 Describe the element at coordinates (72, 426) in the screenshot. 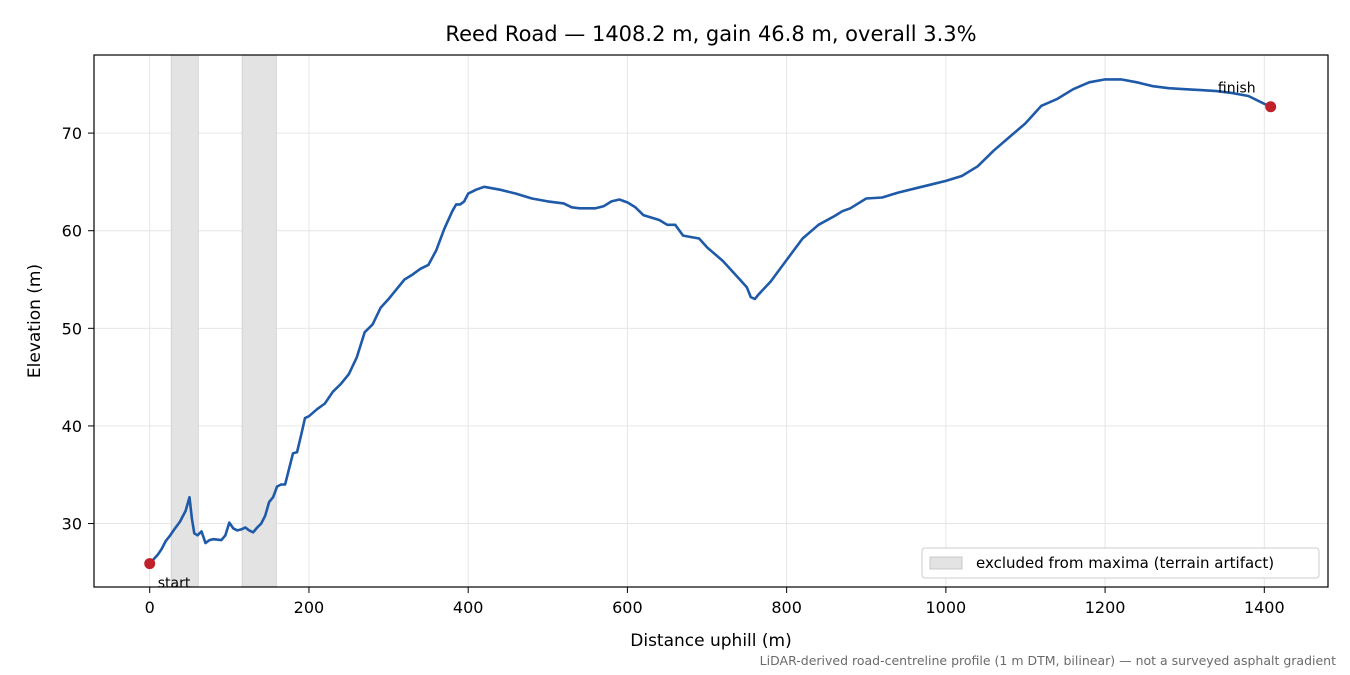

I see `y-tick-label: 40` at that location.